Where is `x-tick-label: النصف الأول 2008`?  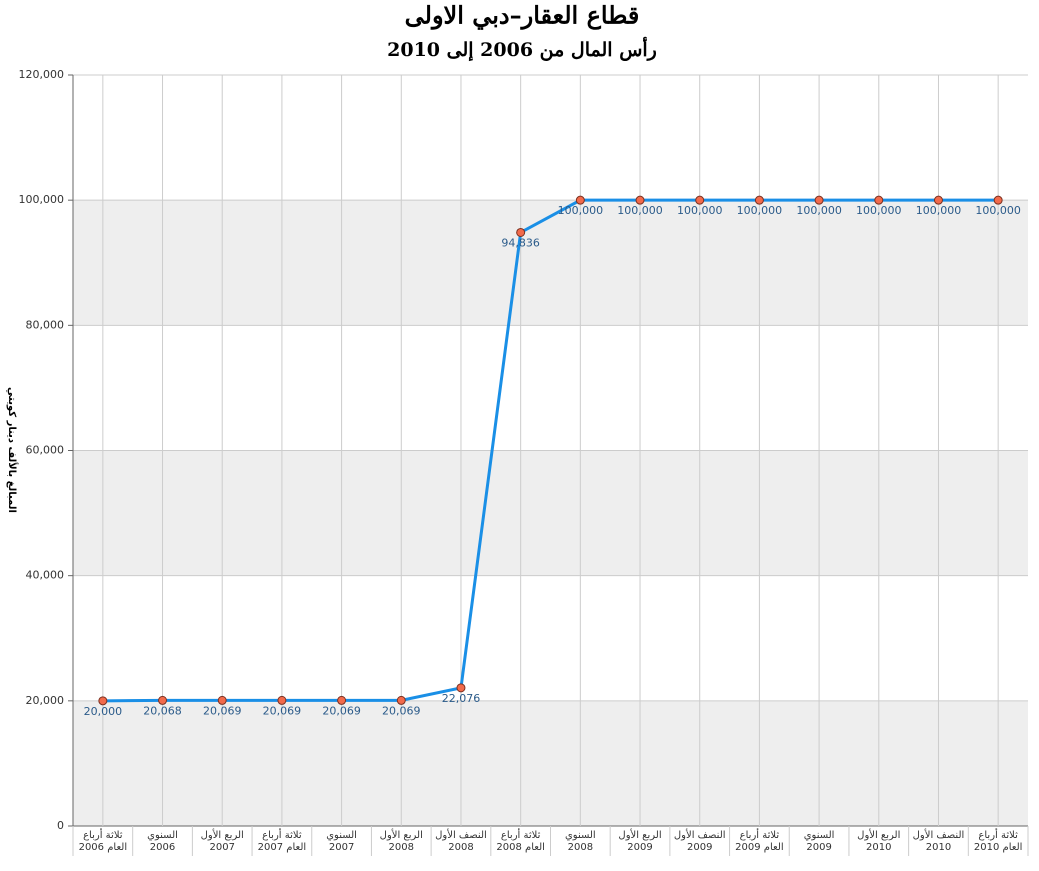
x-tick-label: النصف الأول 2008 is located at coordinates (461, 841).